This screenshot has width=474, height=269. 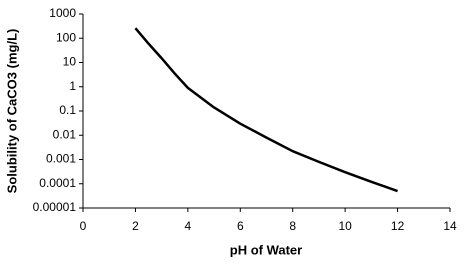 I want to click on y-axis-title: Solubility of CaCO3 (mg/L), so click(x=11, y=111).